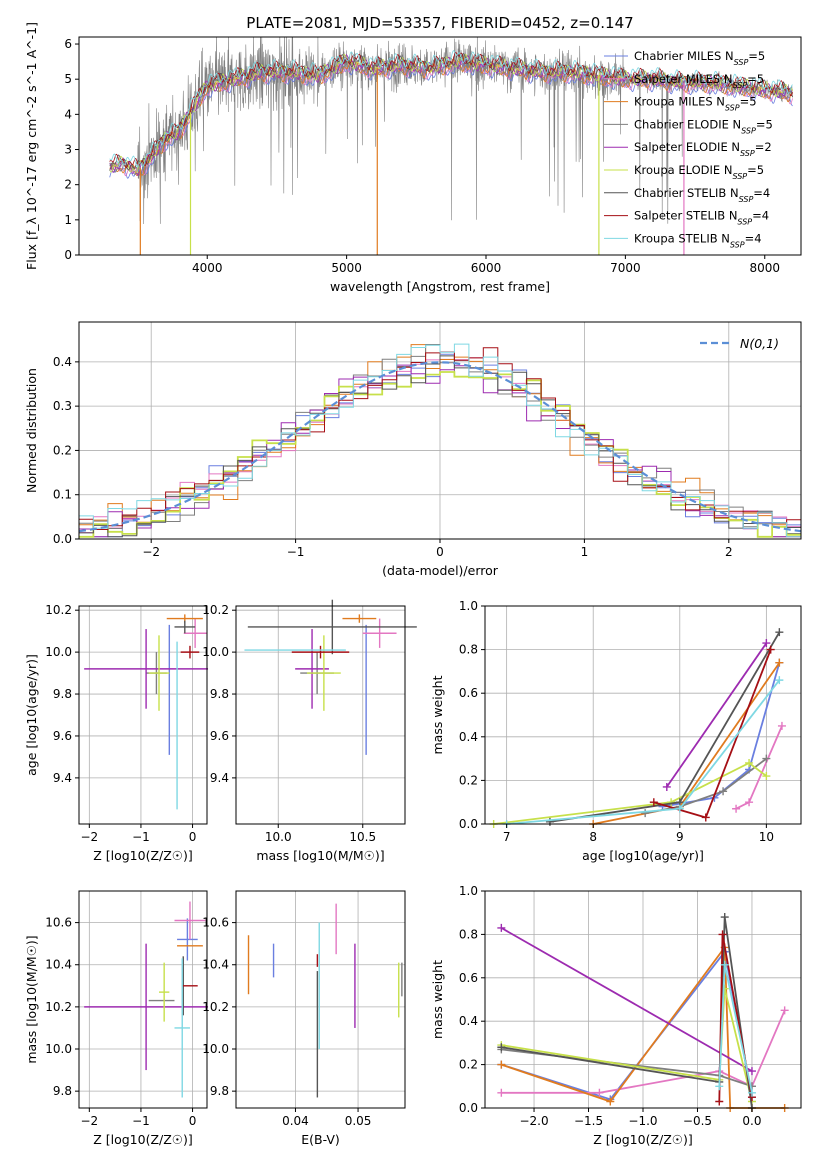  I want to click on y-axis-label: mass weight, so click(437, 999).